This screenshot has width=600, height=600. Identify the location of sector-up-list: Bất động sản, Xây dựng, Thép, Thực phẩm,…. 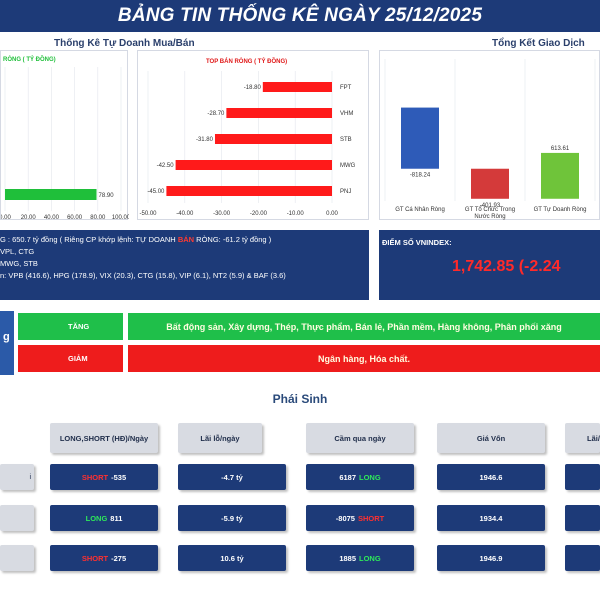
(364, 326).